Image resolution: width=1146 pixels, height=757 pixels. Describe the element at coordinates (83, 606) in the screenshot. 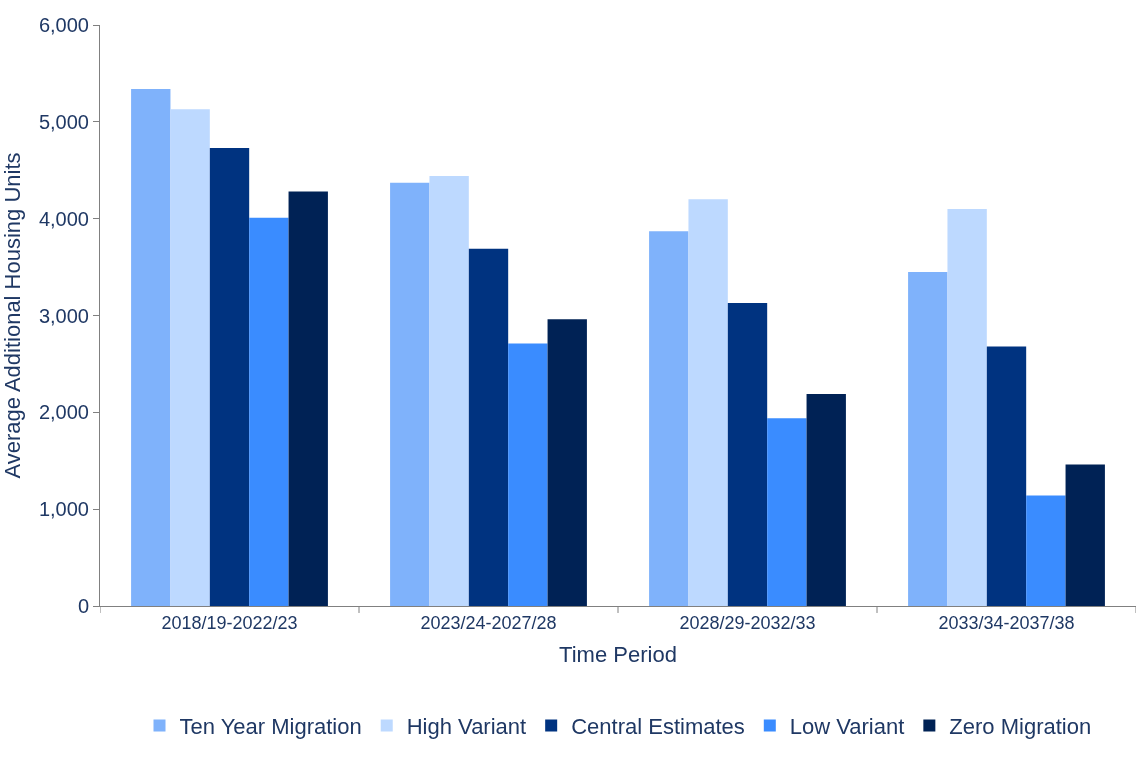

I see `y-tick-label: 0` at that location.